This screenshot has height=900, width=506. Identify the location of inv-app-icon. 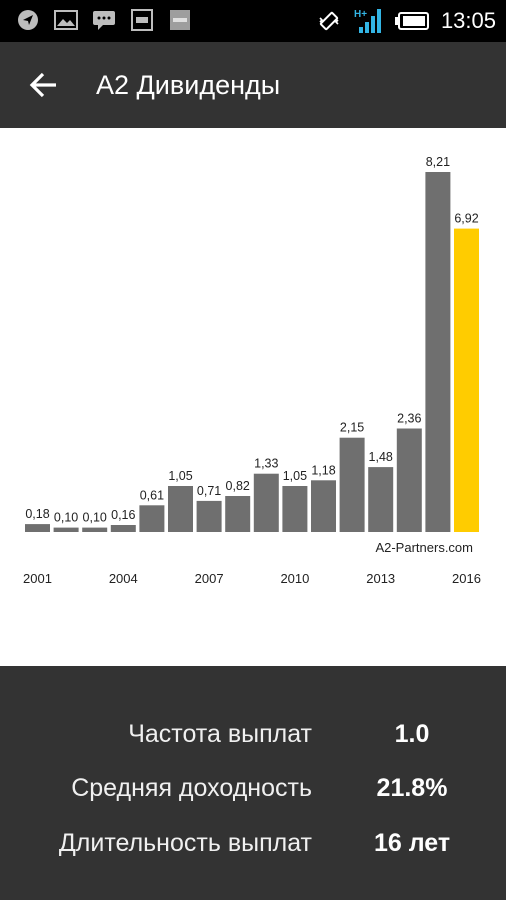
(142, 20).